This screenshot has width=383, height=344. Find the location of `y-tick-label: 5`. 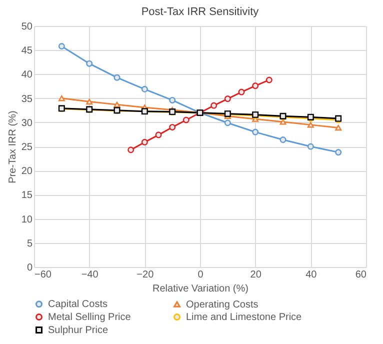

y-tick-label: 5 is located at coordinates (29, 244).